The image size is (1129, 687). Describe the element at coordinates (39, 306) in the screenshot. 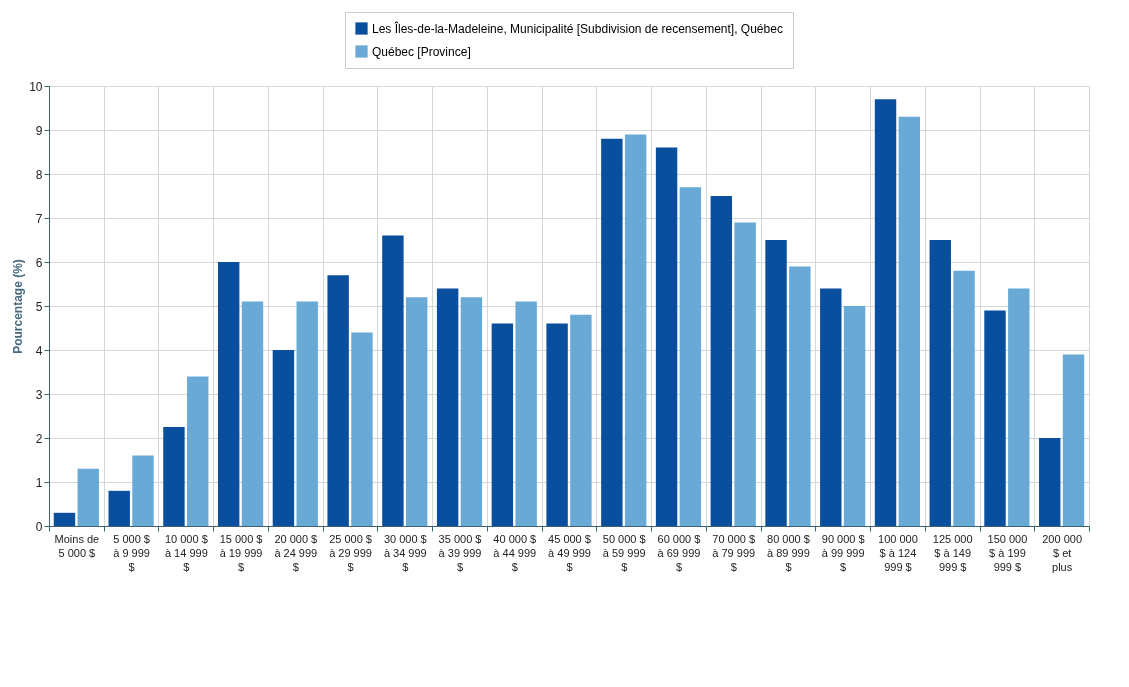

I see `y-tick-label: 5` at that location.